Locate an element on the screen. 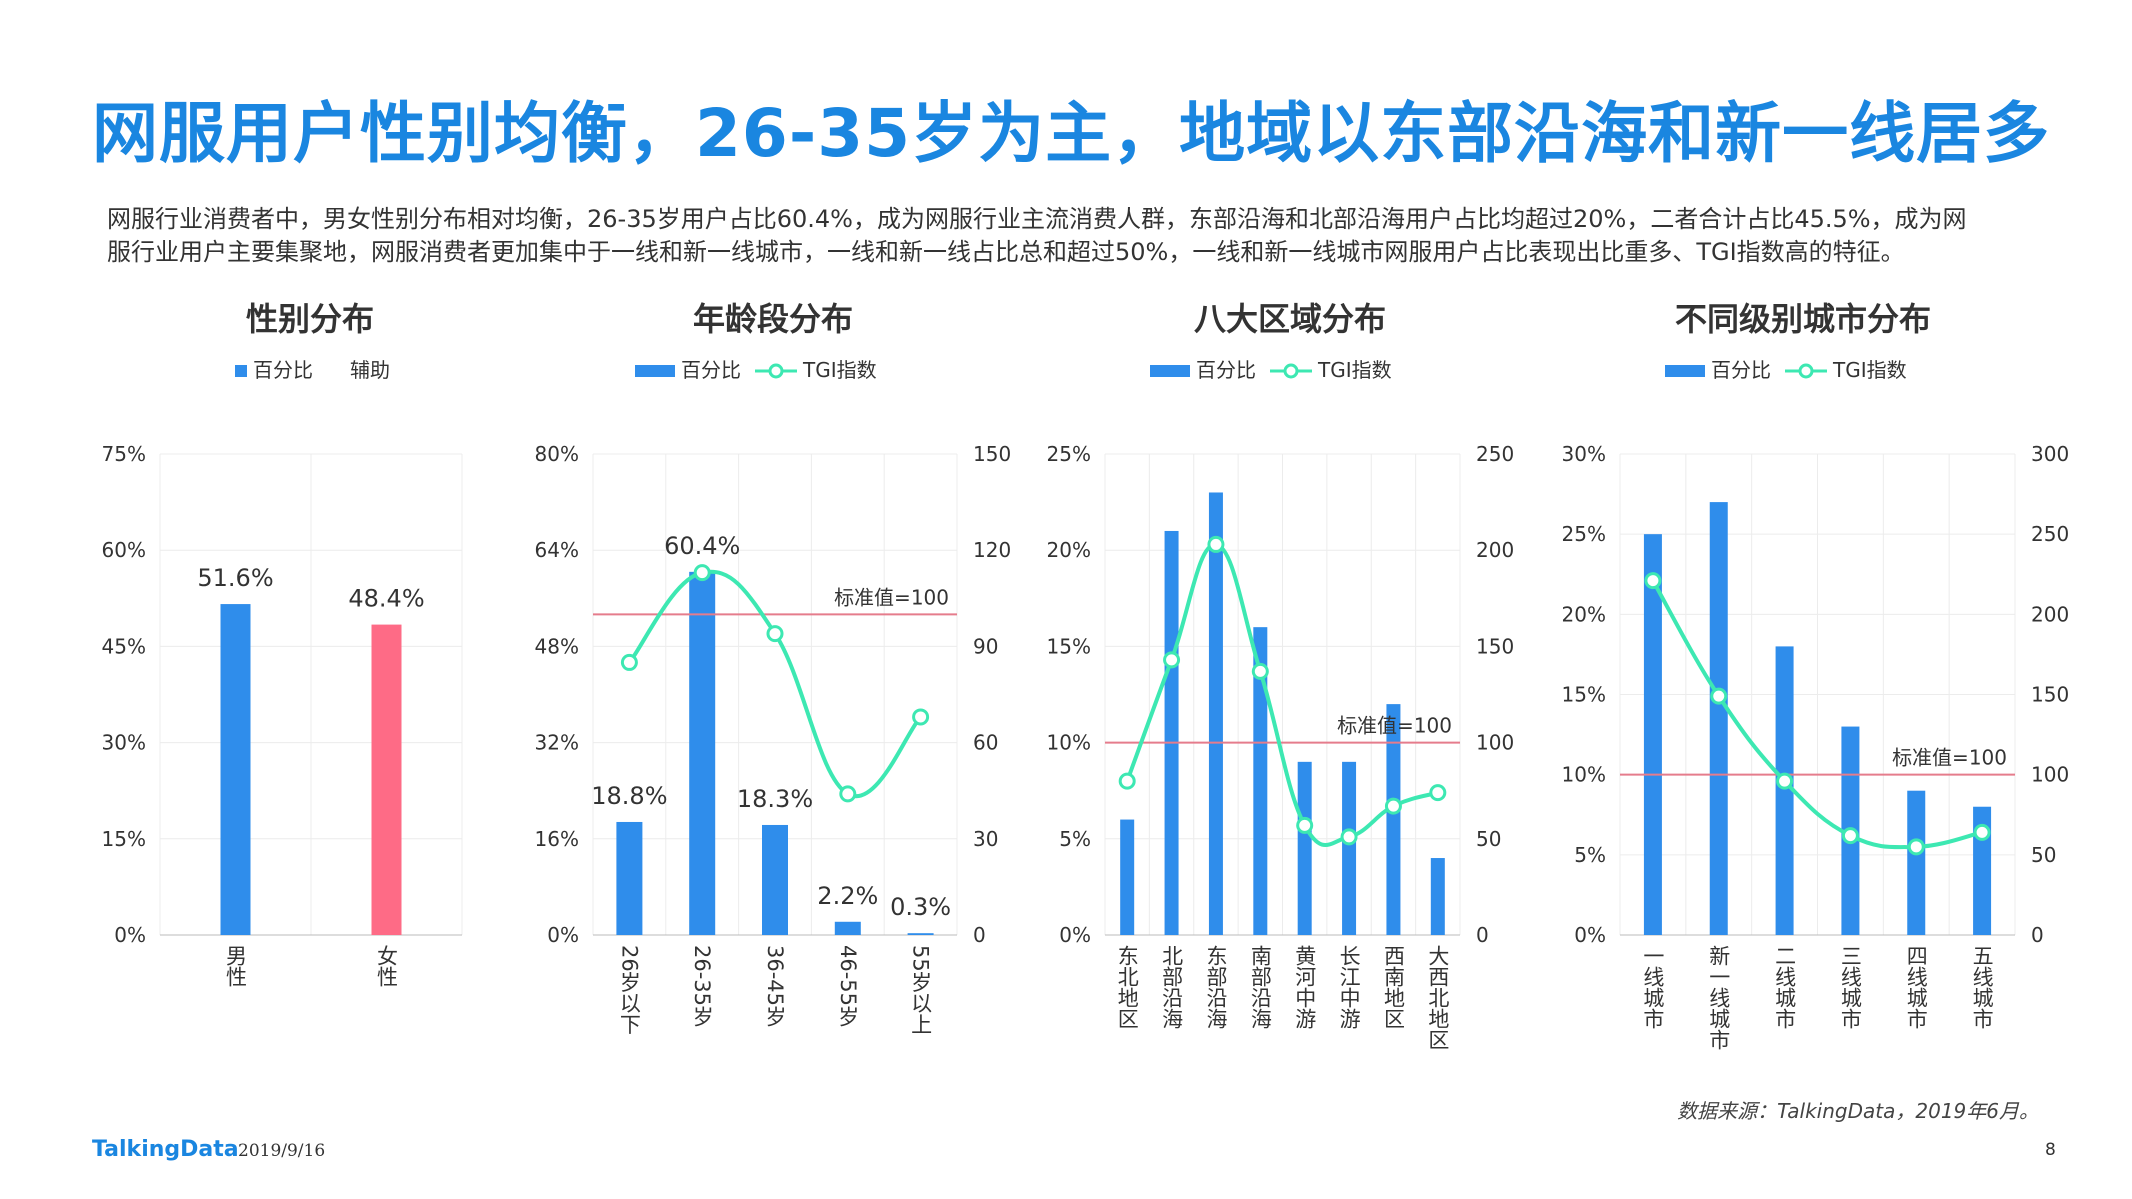 The height and width of the screenshot is (1199, 2132). data-label: 18.8% is located at coordinates (629, 796).